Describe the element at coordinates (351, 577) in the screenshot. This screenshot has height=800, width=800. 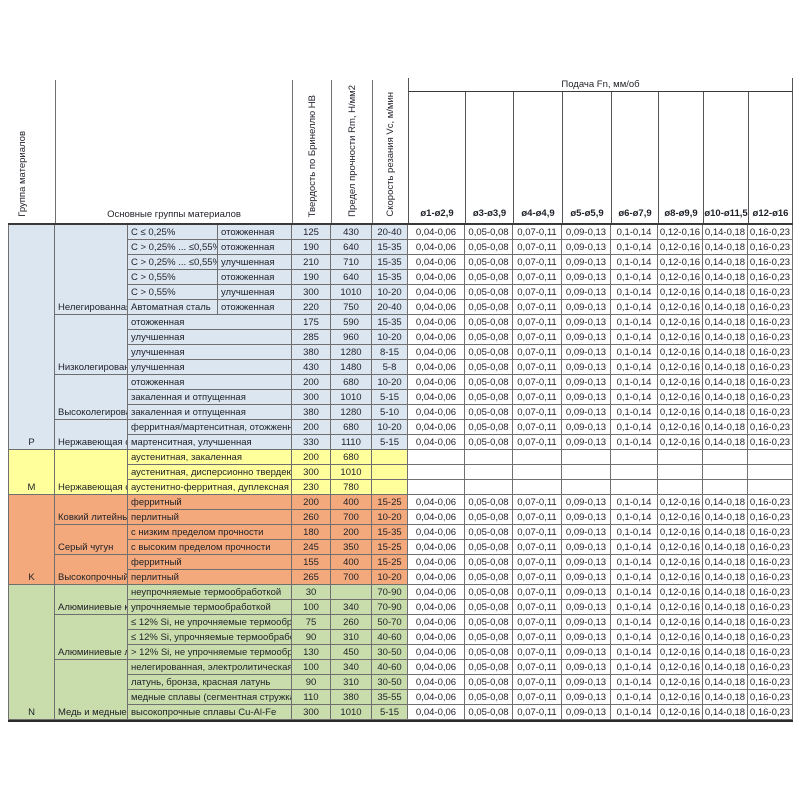
I see `strength-value: 700` at that location.